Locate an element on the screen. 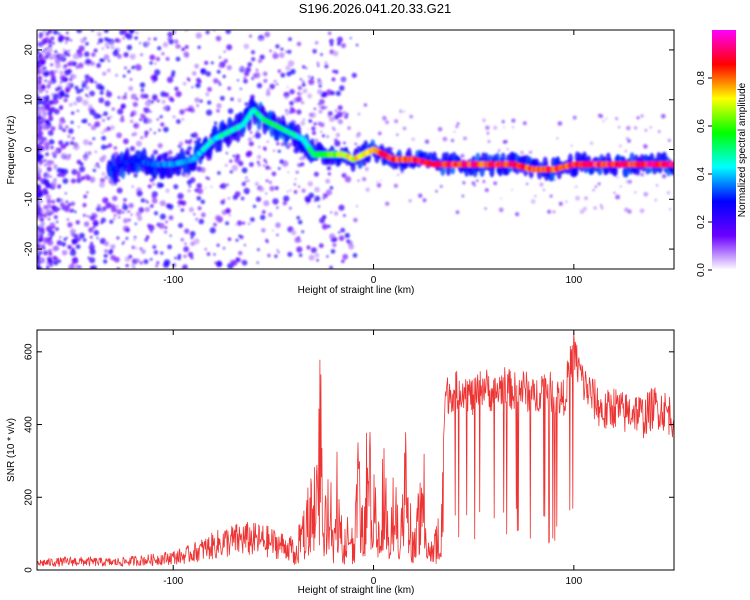  colorbar-label: Normalized spectral amplitude is located at coordinates (742, 149).